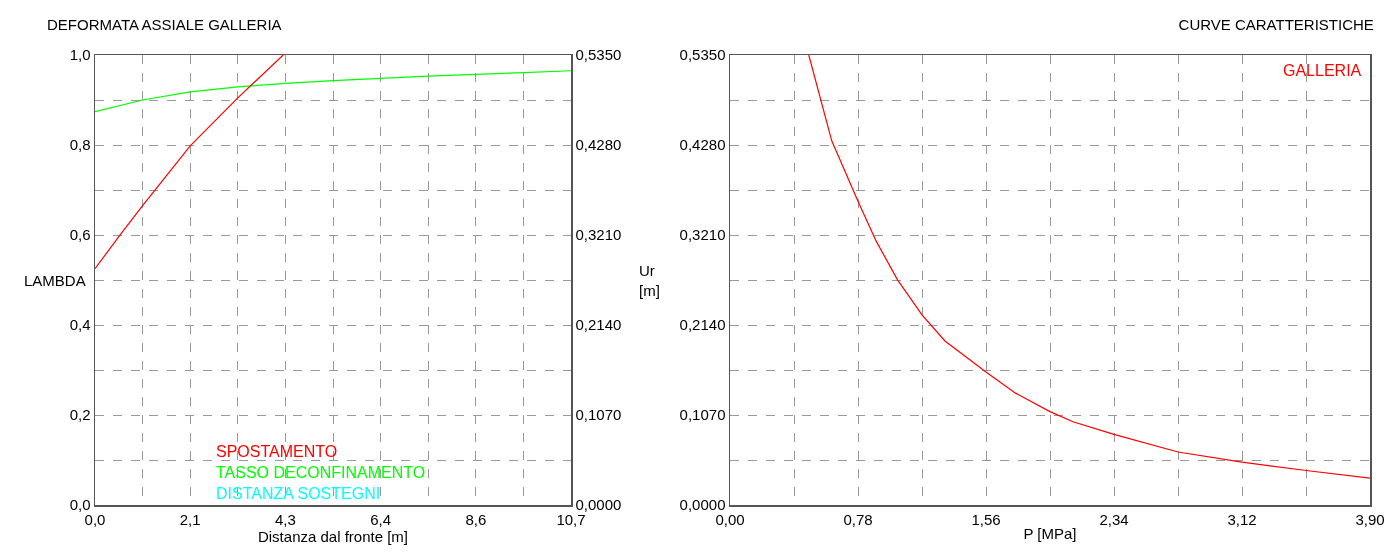  What do you see at coordinates (55, 280) in the screenshot?
I see `y-axis-title: LAMBDA` at bounding box center [55, 280].